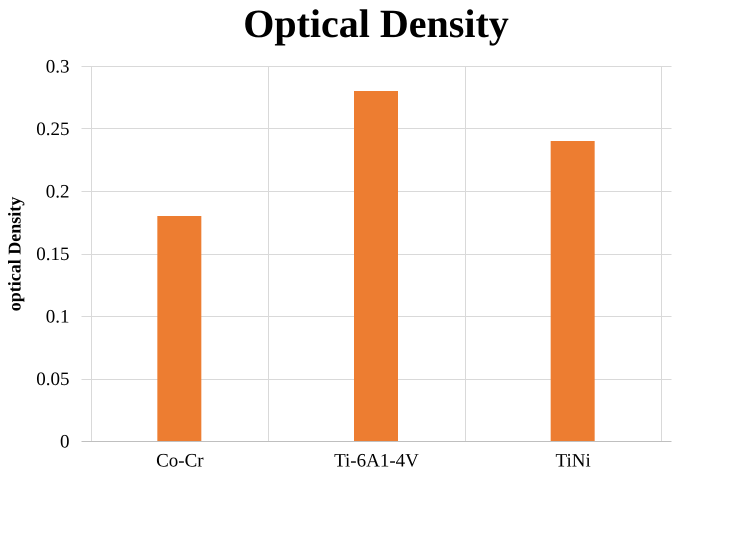 Image resolution: width=753 pixels, height=557 pixels. What do you see at coordinates (53, 129) in the screenshot?
I see `y-tick-label: 0.25` at bounding box center [53, 129].